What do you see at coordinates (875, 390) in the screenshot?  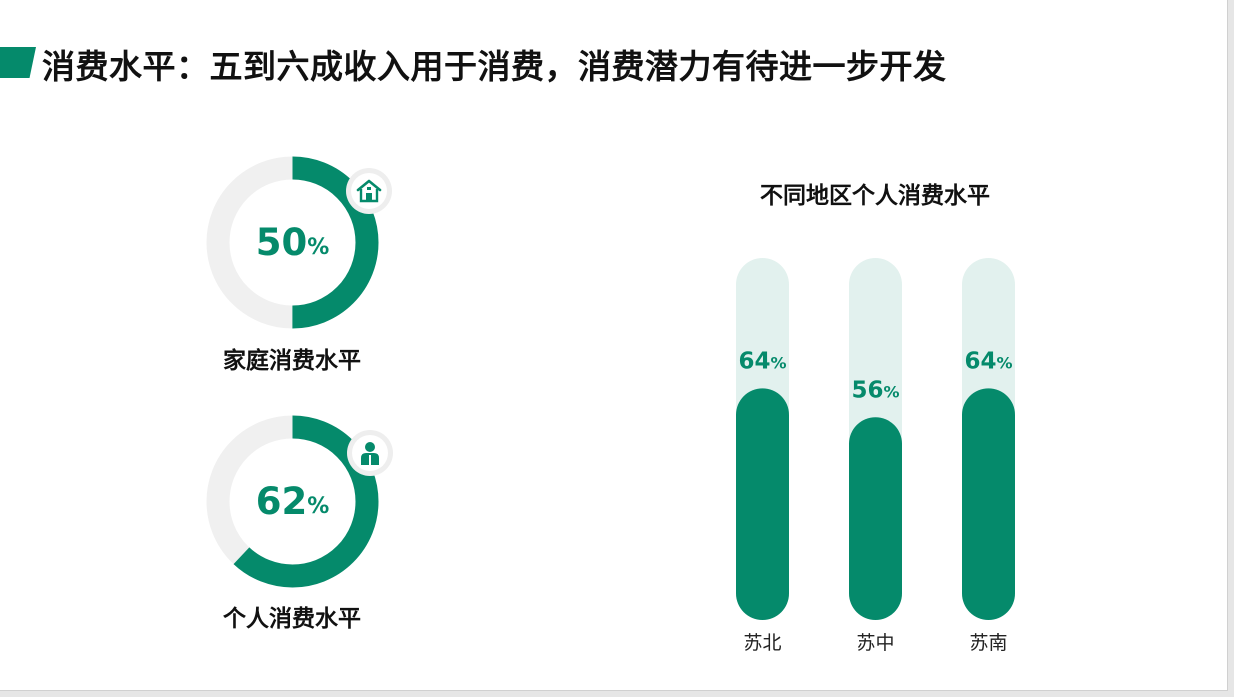 I see `bar-value-label: 56%` at bounding box center [875, 390].